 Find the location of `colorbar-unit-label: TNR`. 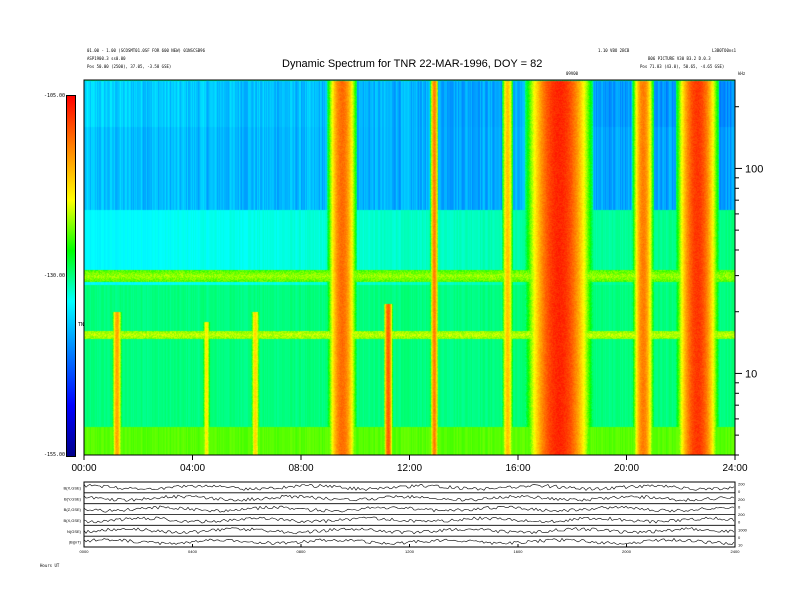

colorbar-unit-label: TNR is located at coordinates (83, 325).